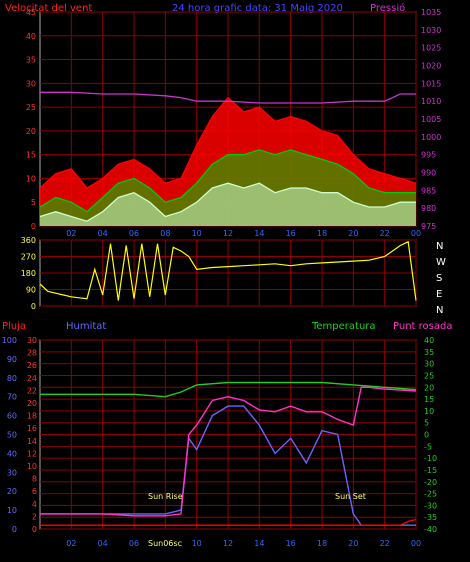 Image resolution: width=470 pixels, height=562 pixels. Describe the element at coordinates (387, 8) in the screenshot. I see `pressure-label: Pressió` at that location.